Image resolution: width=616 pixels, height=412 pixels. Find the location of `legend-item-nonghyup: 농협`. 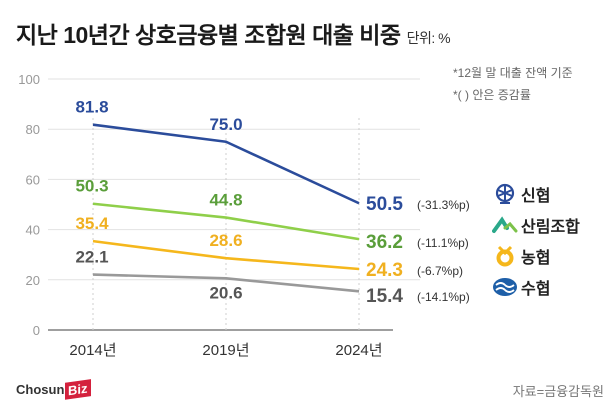

legend-item-nonghyup: 농협 is located at coordinates (536, 255).